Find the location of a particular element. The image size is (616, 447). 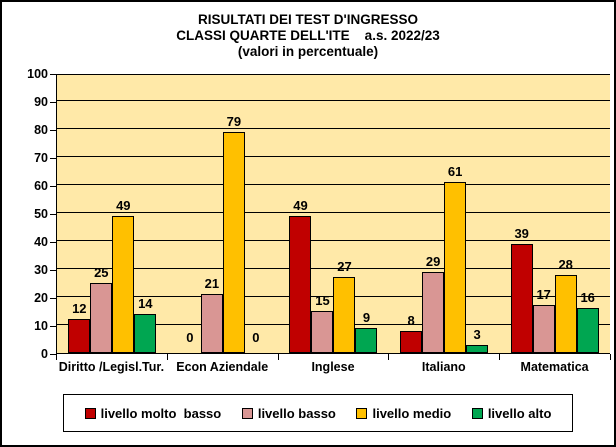

bar-value-label: 29 is located at coordinates (433, 261).